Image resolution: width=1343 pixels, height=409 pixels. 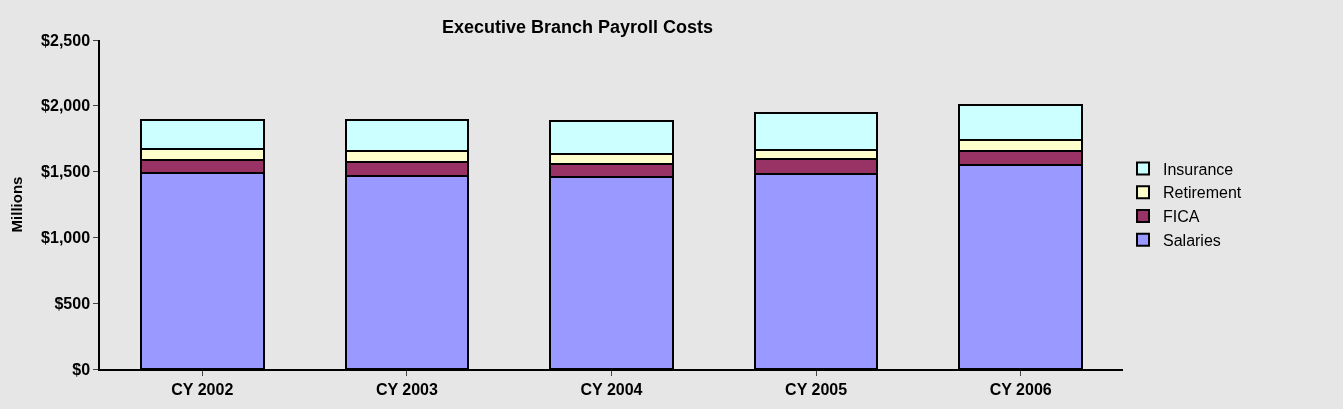 I want to click on x-tick-label: CY 2002, so click(x=202, y=389).